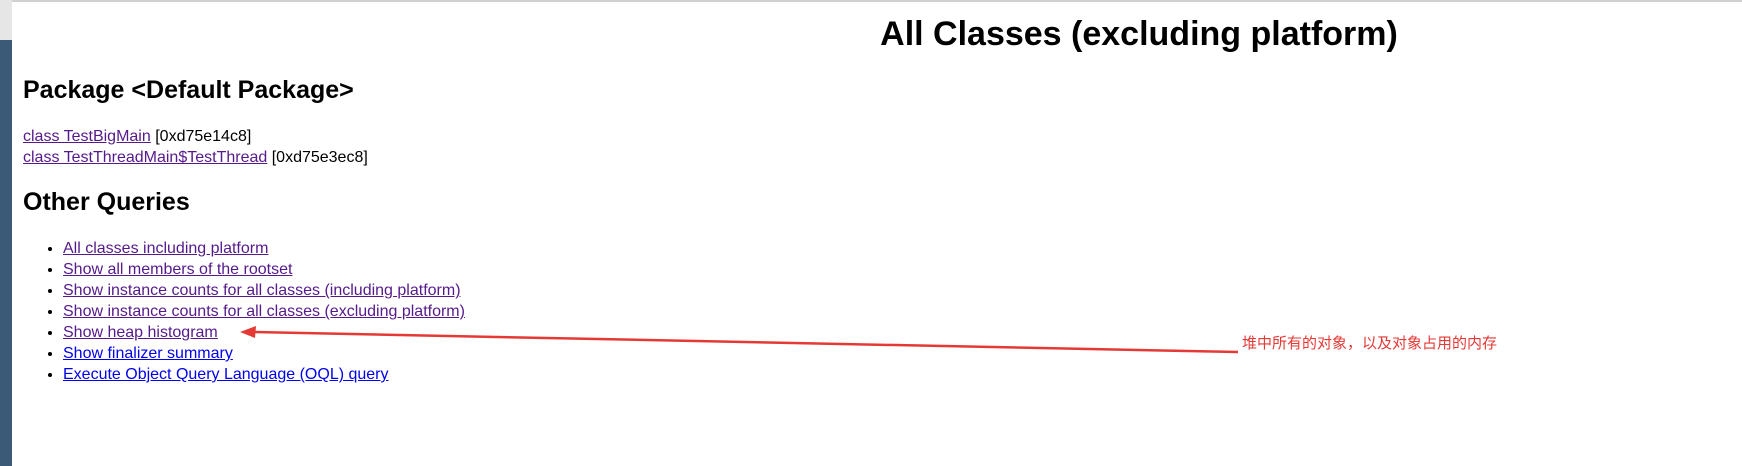 Image resolution: width=1742 pixels, height=466 pixels. What do you see at coordinates (140, 332) in the screenshot?
I see `query-link-heap-histogram: Show heap histogram` at bounding box center [140, 332].